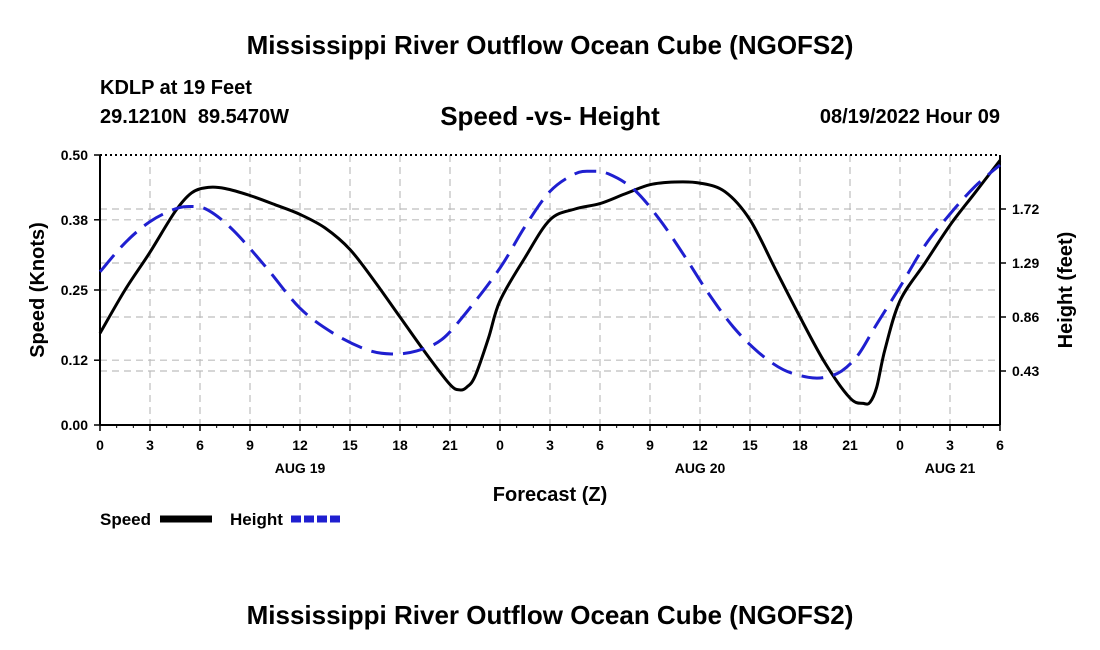  I want to click on station-name: KDLP at 19 Feet, so click(176, 88).